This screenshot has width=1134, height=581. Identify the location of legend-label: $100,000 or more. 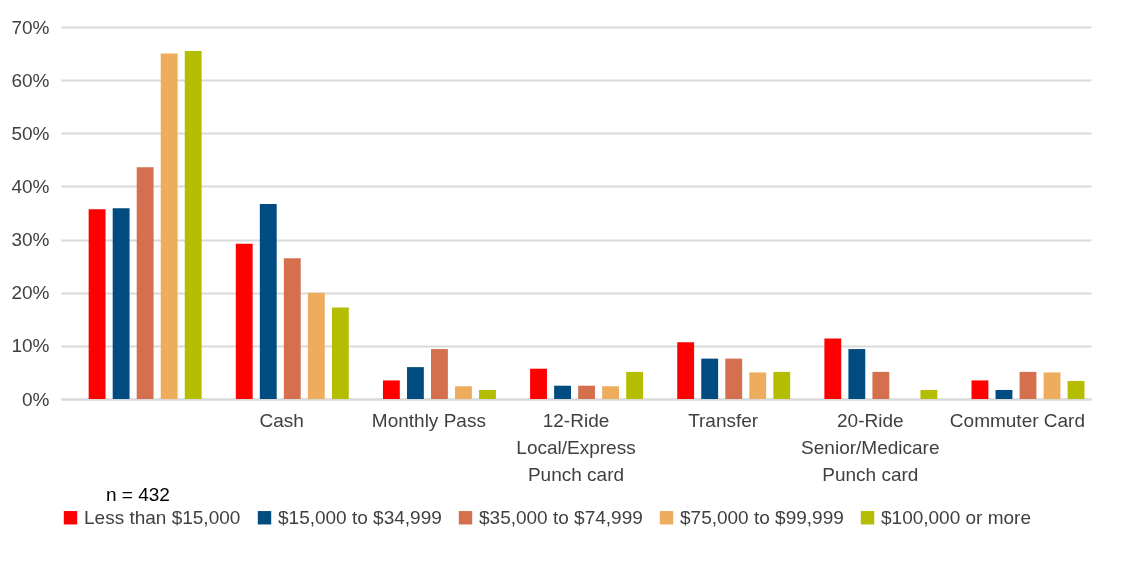
(956, 517).